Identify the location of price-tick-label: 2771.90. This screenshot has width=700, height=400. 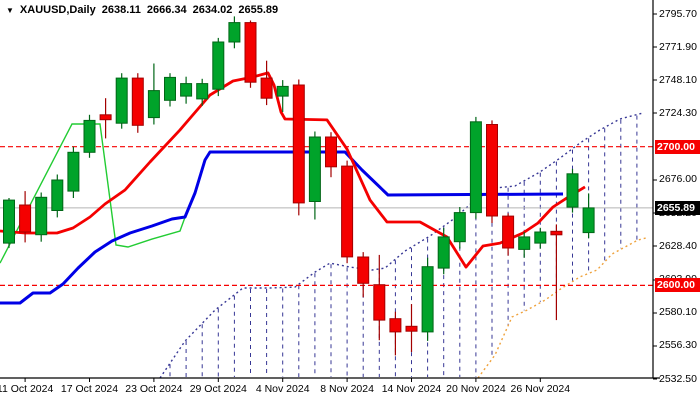
(678, 46).